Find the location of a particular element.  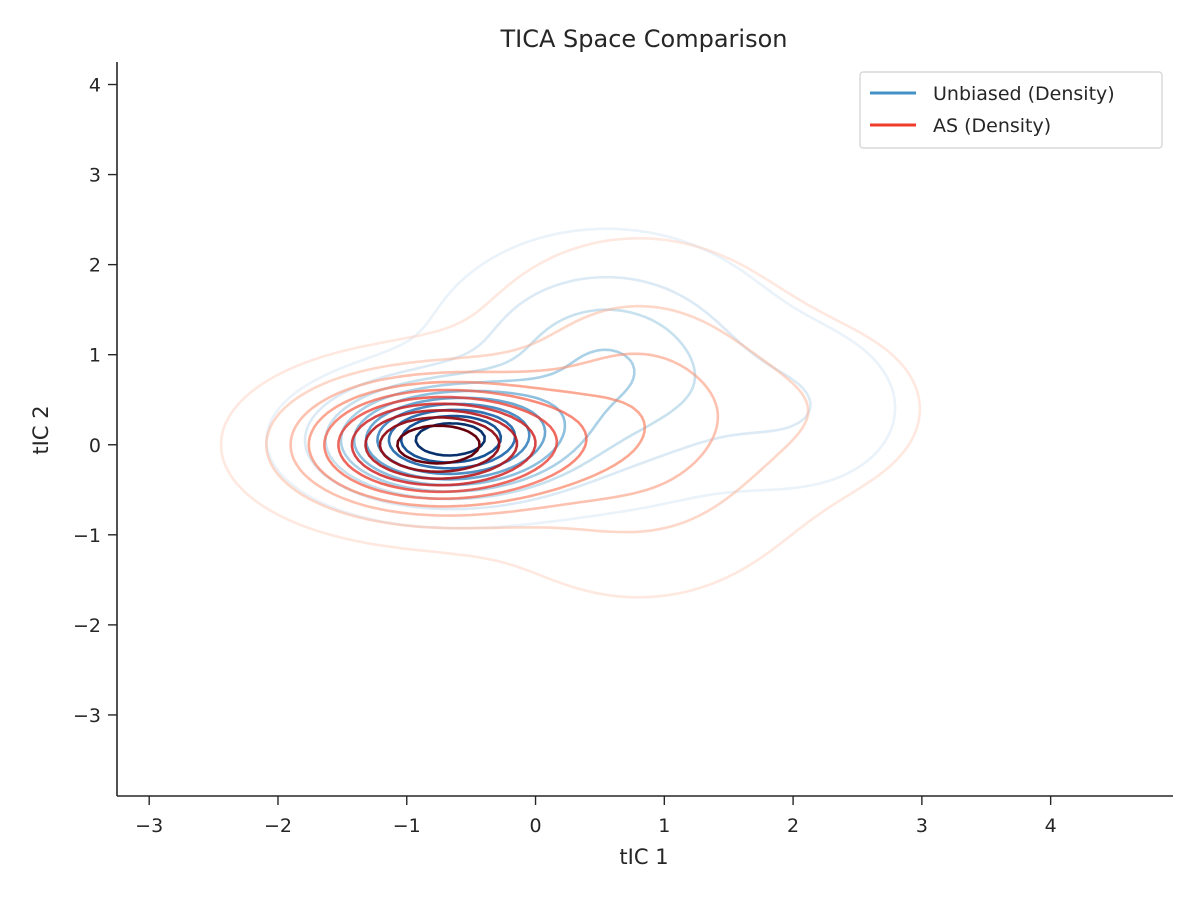

y-axis-ticks: −3 −2 −1 0 1 2 3 4 is located at coordinates (95, 401).